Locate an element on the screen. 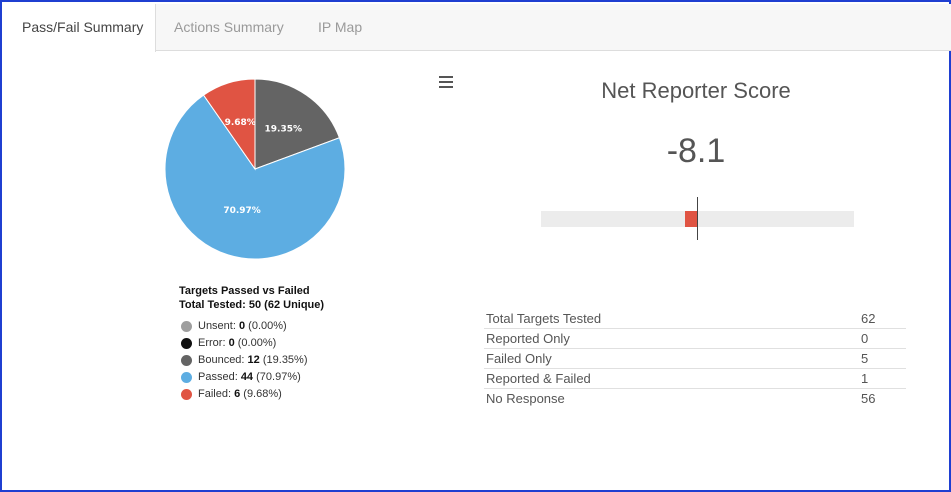 The width and height of the screenshot is (951, 492). stat-label: Reported Only is located at coordinates (528, 338).